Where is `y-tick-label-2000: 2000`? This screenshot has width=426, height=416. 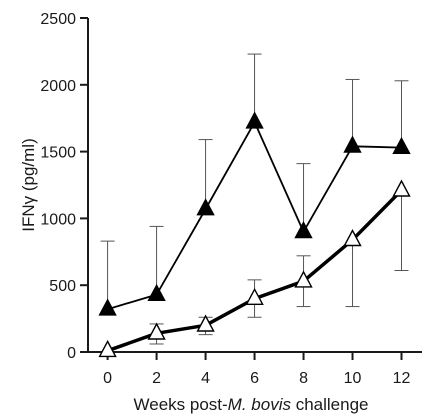 y-tick-label-2000: 2000 is located at coordinates (58, 86).